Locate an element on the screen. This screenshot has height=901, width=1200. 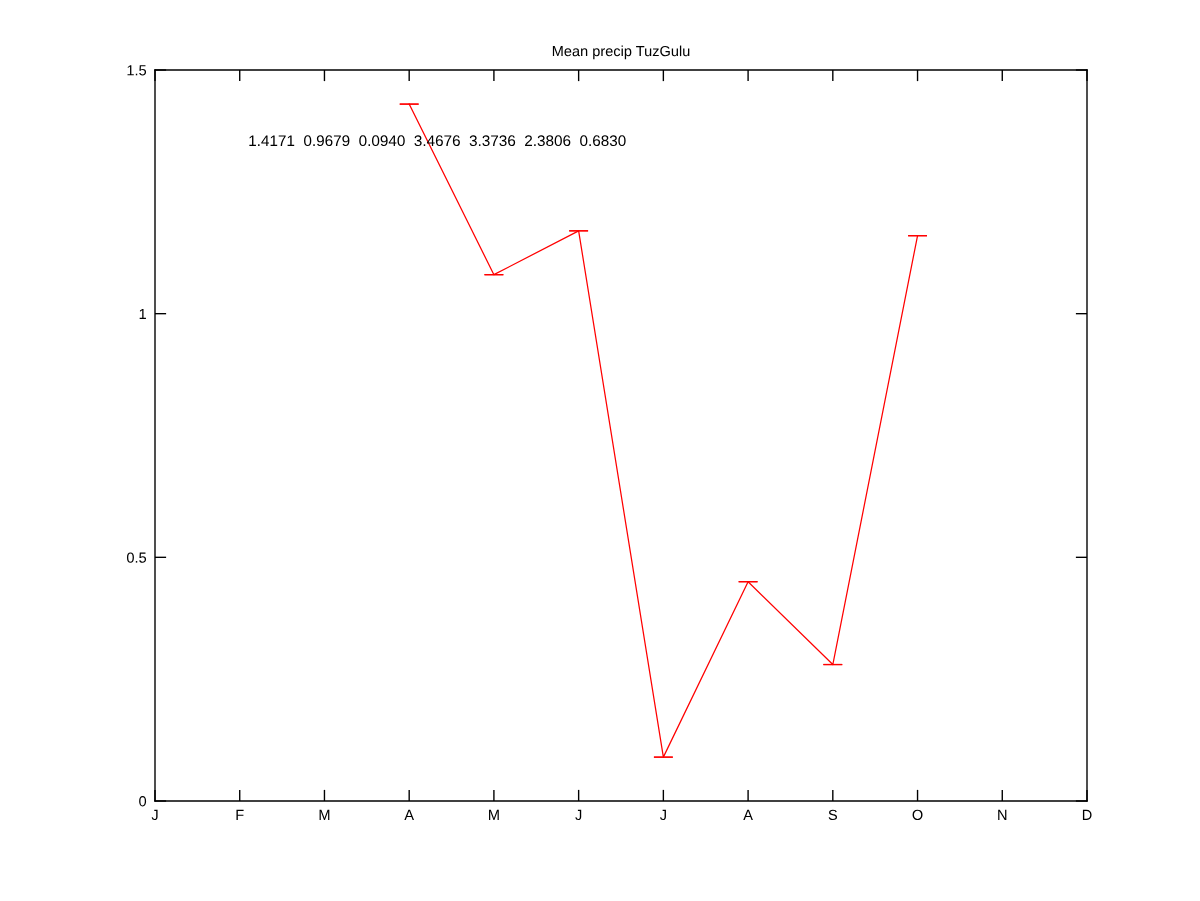
x-tick-label: O is located at coordinates (917, 815).